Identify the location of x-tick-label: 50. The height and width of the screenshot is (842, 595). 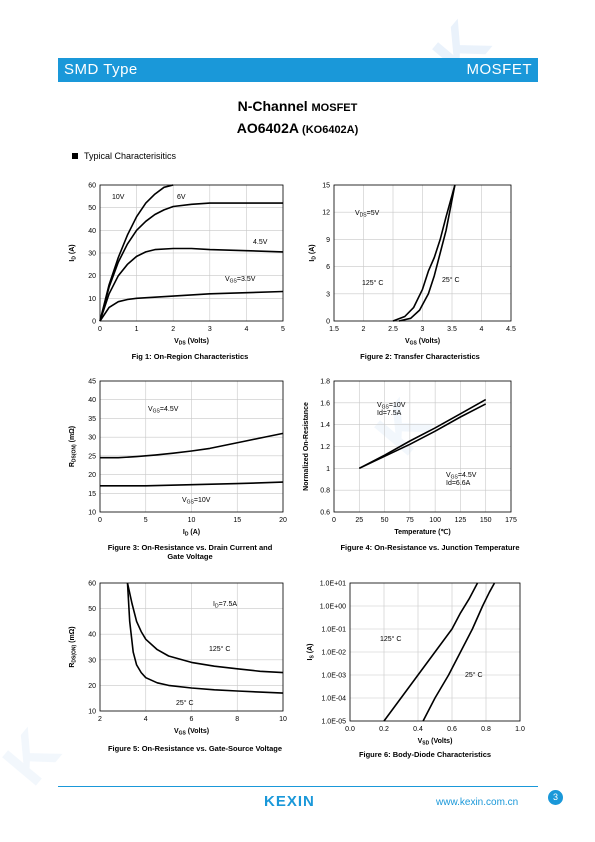
(385, 520).